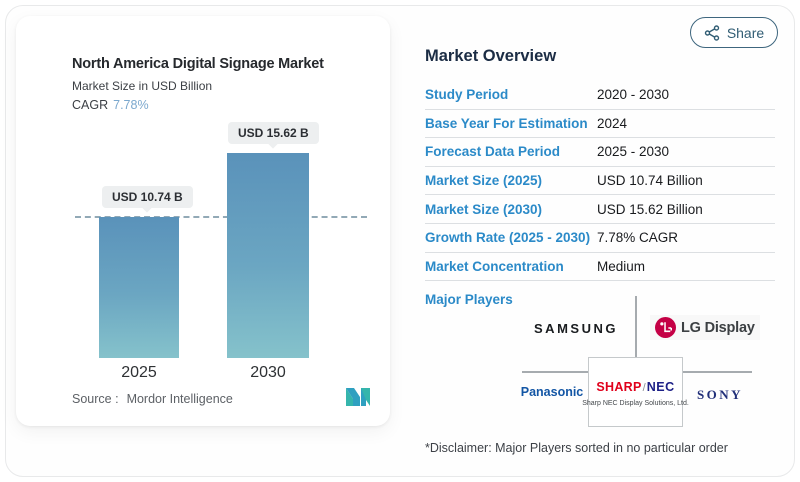  Describe the element at coordinates (644, 387) in the screenshot. I see `sharp-nec-slash: /` at that location.